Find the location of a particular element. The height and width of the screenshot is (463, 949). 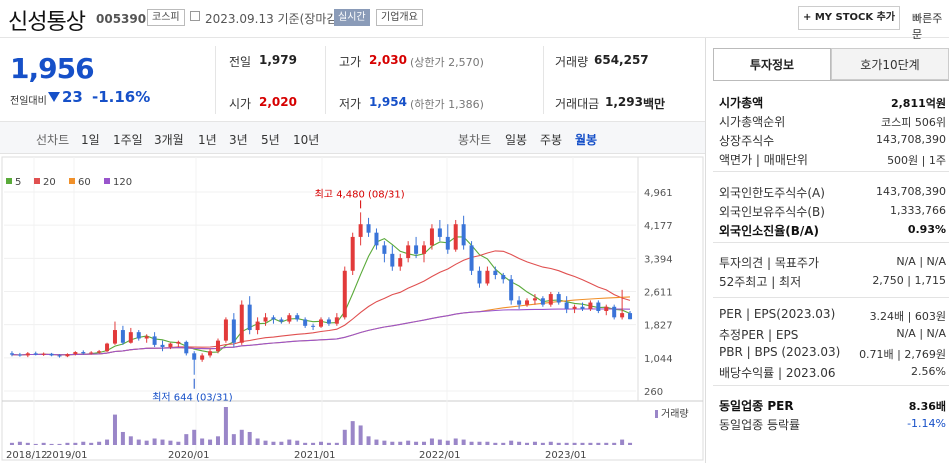

period-bar is located at coordinates (352, 138).